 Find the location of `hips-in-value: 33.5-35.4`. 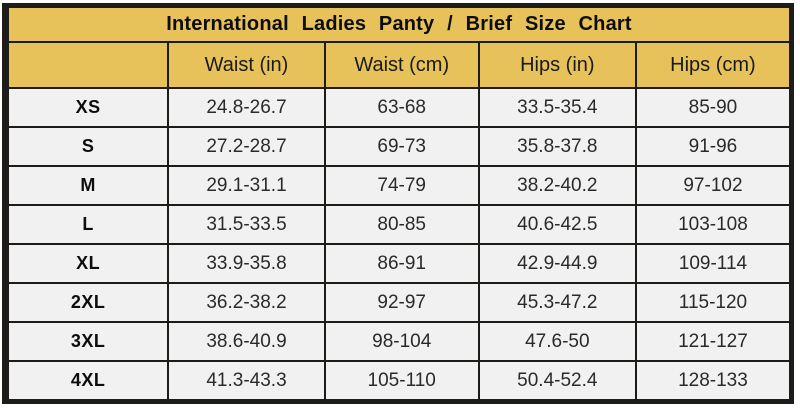

hips-in-value: 33.5-35.4 is located at coordinates (557, 107).